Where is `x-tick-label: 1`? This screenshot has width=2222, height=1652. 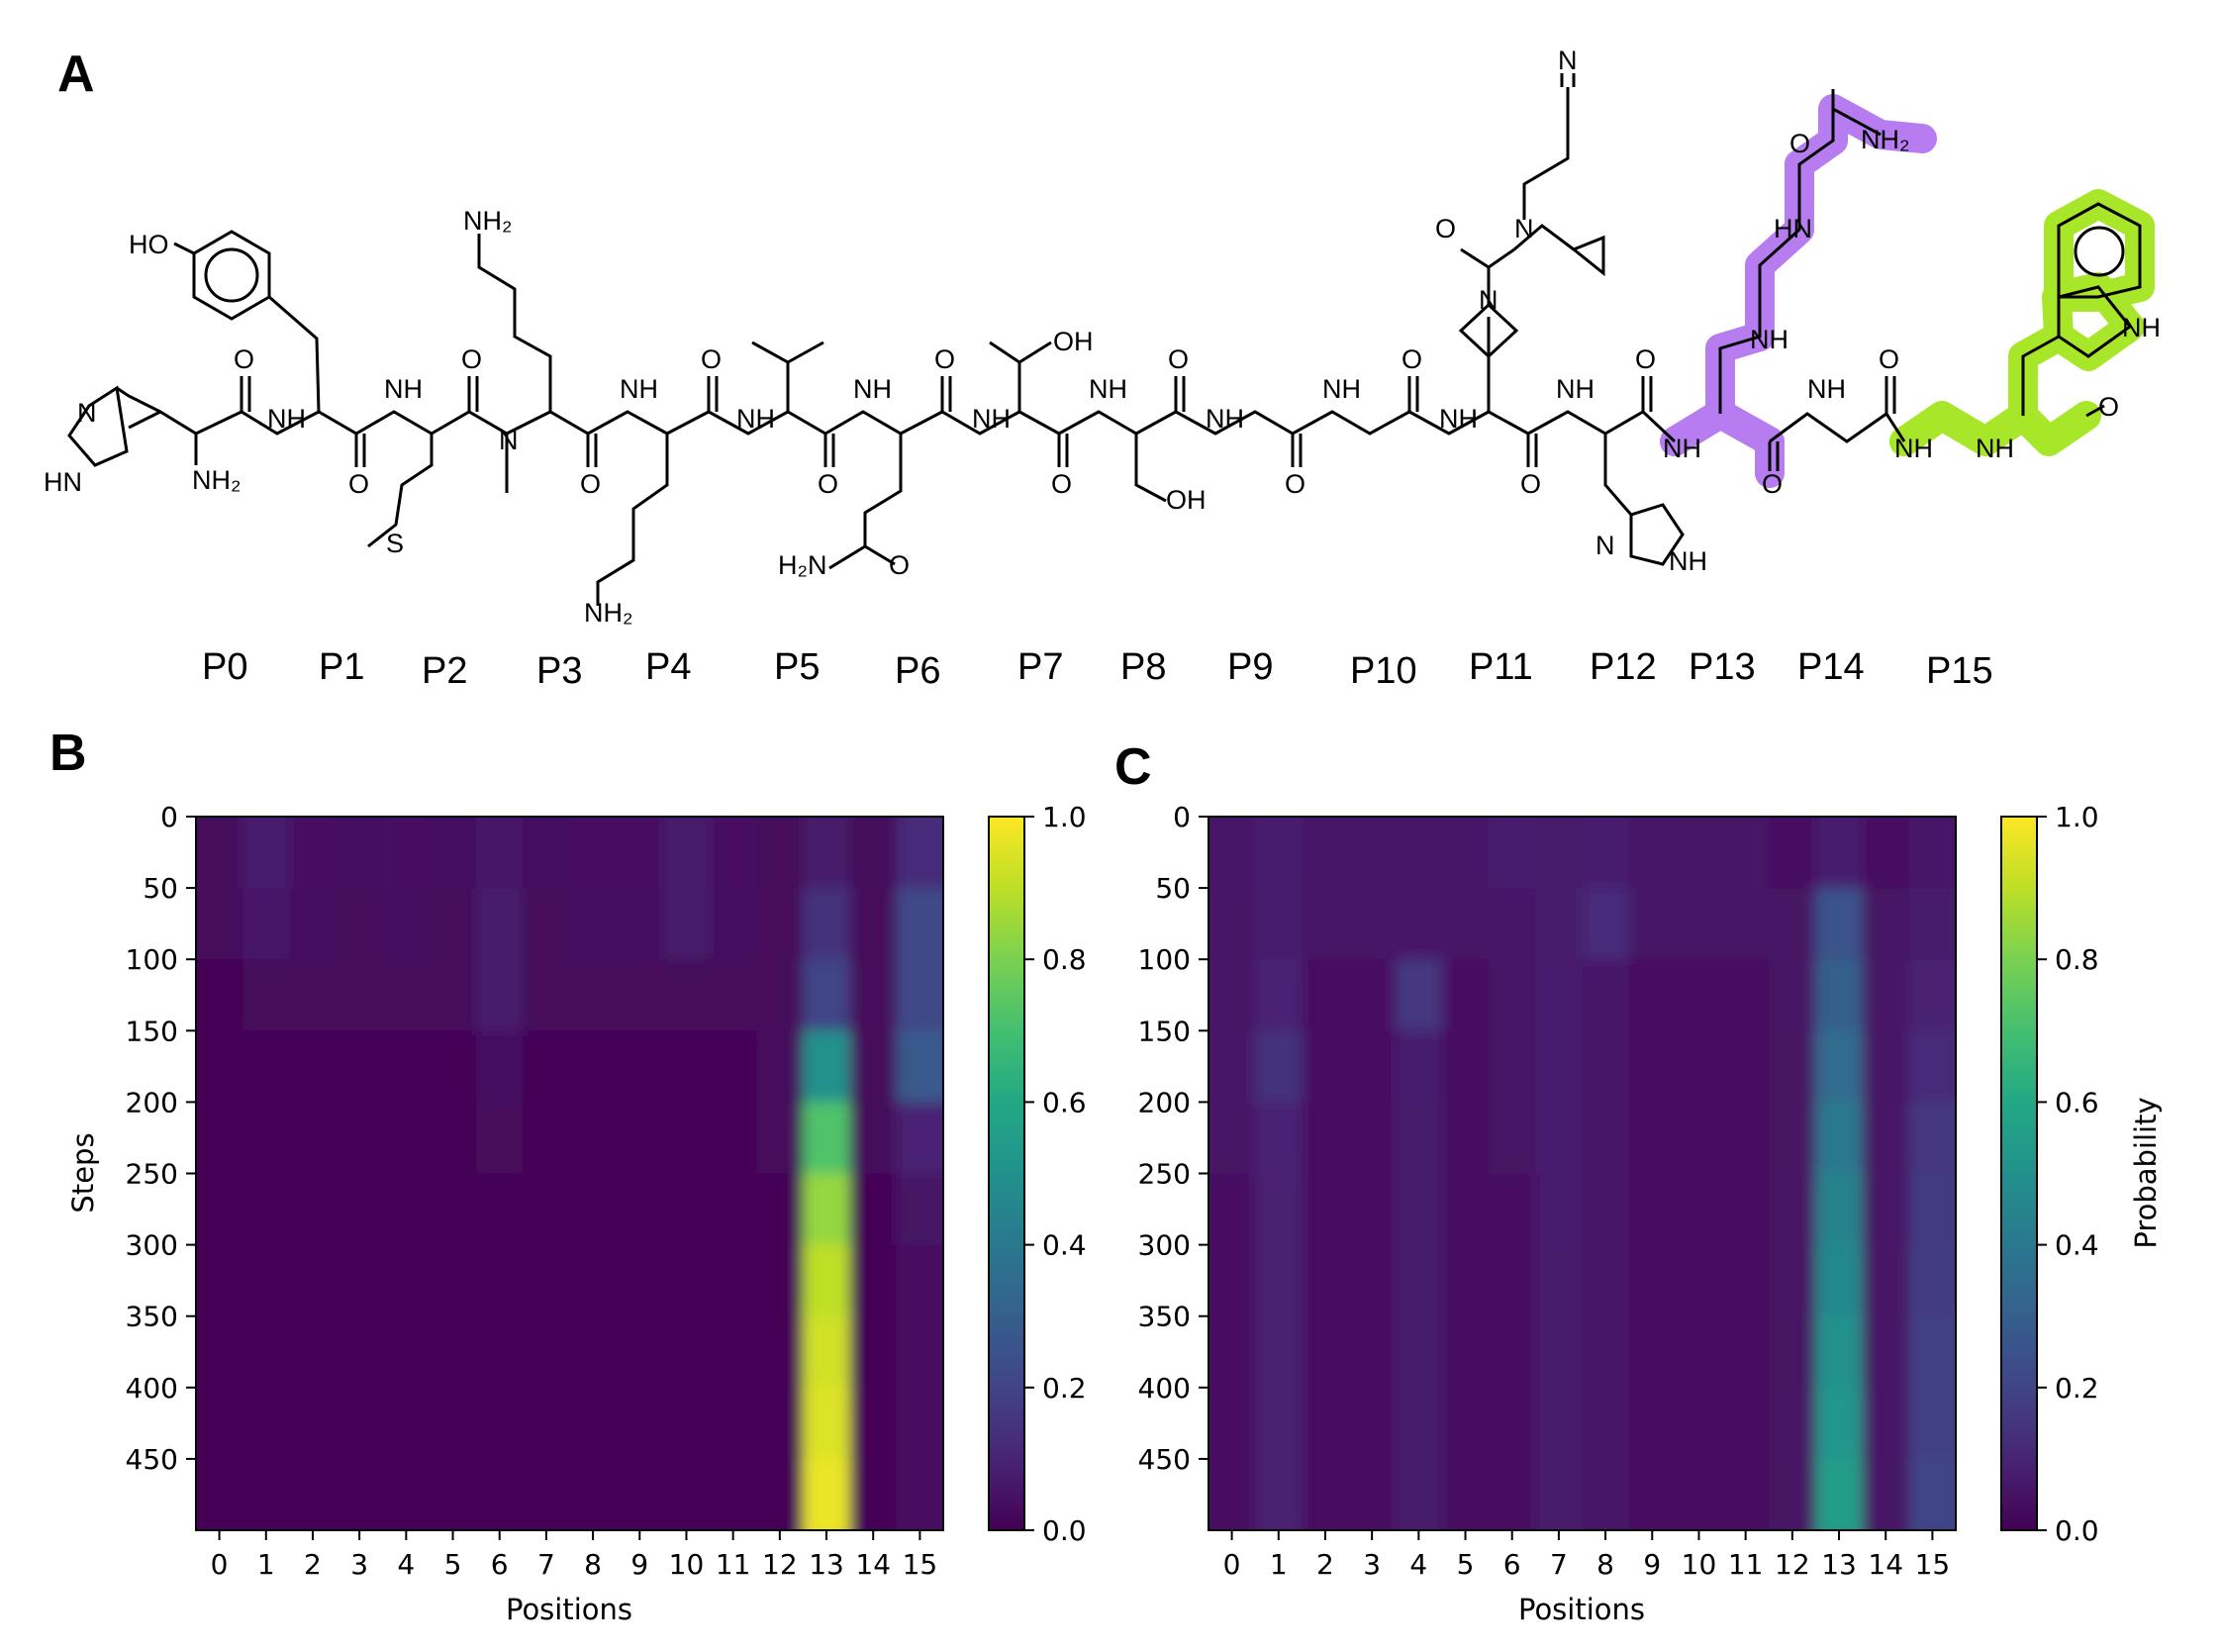 x-tick-label: 1 is located at coordinates (1279, 1564).